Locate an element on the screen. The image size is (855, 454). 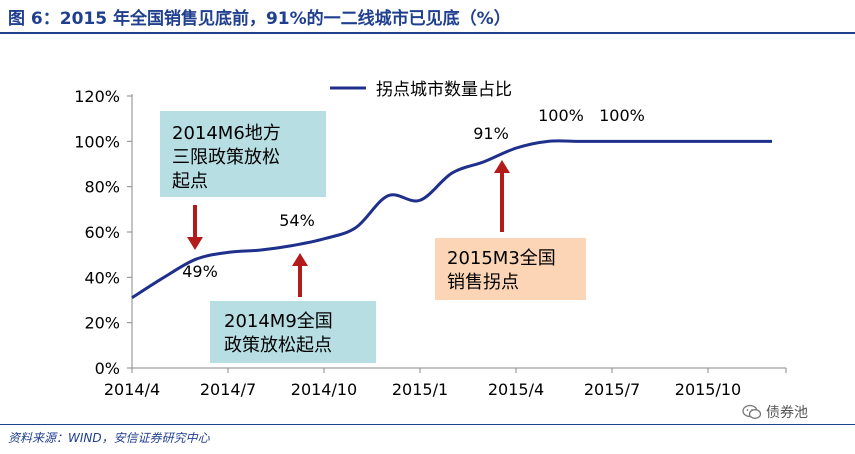
y-tick-label: 20% is located at coordinates (102, 323).